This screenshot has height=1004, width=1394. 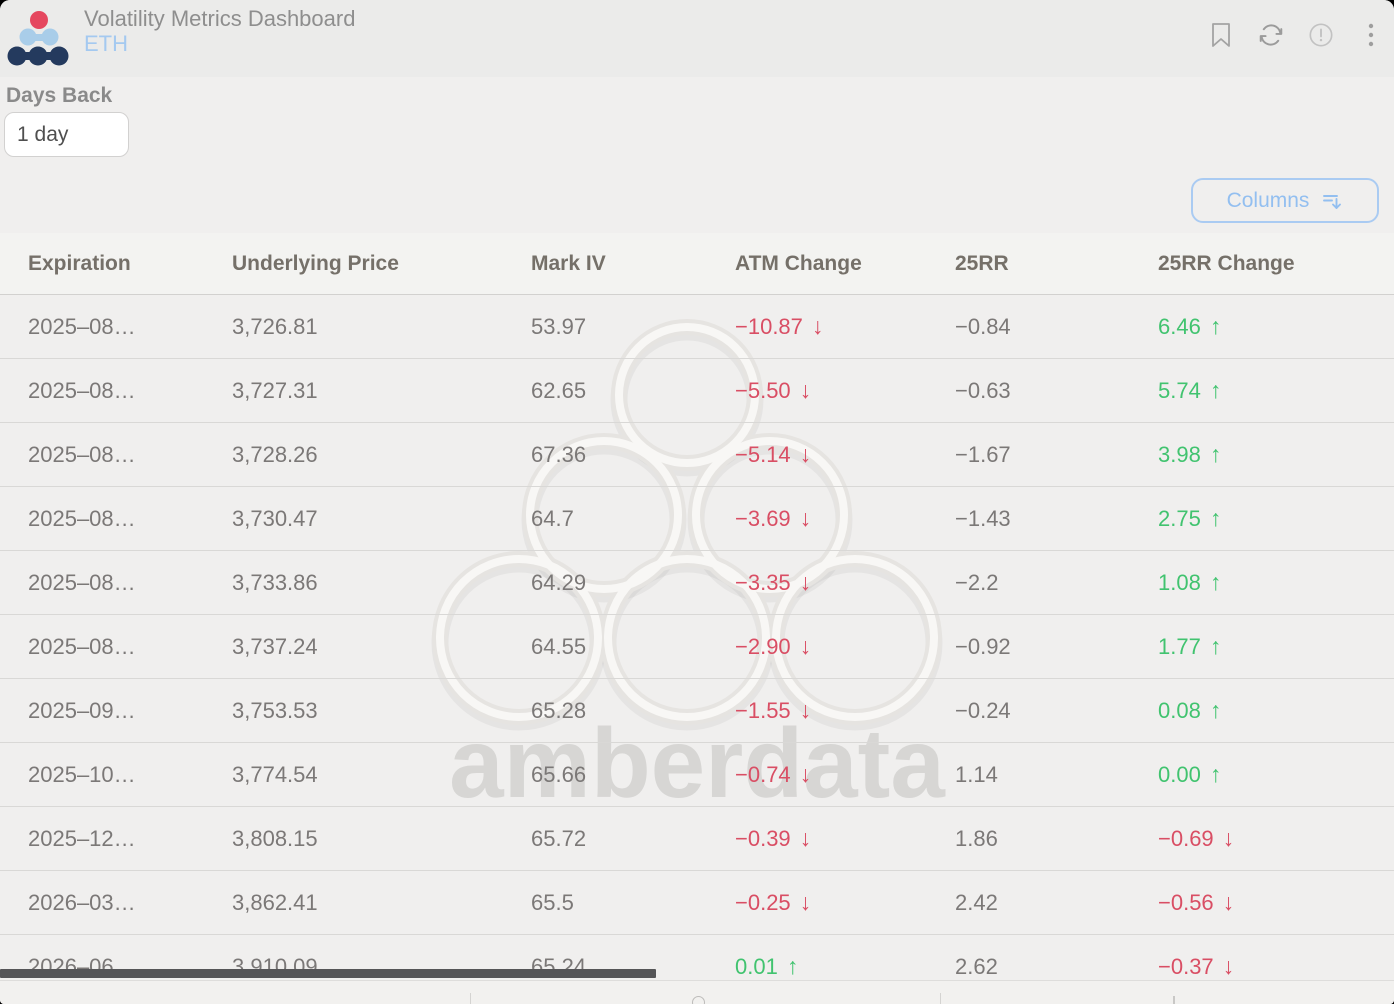 What do you see at coordinates (1179, 454) in the screenshot?
I see `rr25-change-value: 3.98` at bounding box center [1179, 454].